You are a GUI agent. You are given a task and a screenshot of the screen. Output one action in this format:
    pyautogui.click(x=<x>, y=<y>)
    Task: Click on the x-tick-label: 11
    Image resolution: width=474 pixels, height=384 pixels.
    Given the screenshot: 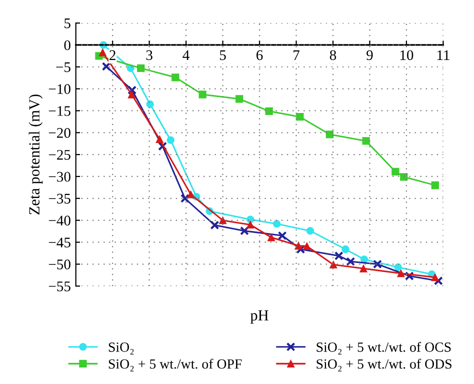 What is the action you would take?
    pyautogui.click(x=443, y=55)
    